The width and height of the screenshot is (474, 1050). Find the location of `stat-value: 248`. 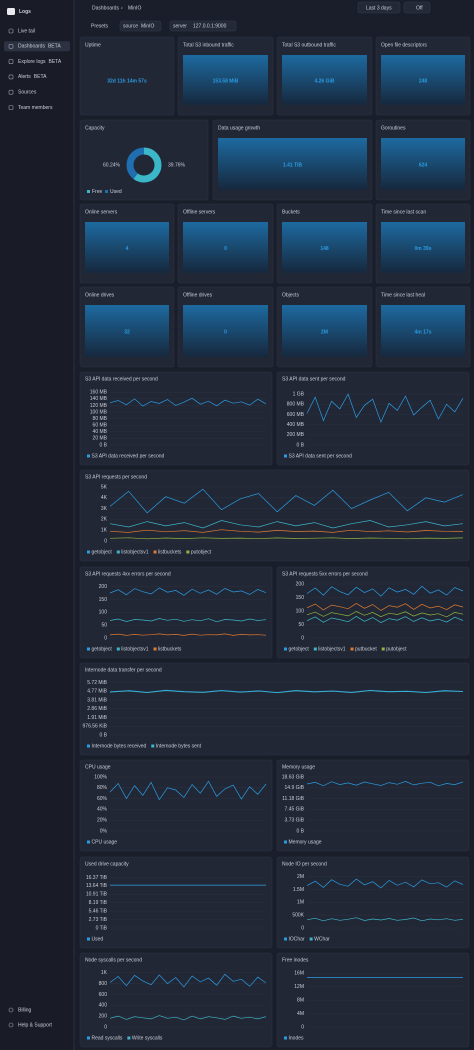

stat-value: 248 is located at coordinates (423, 81).